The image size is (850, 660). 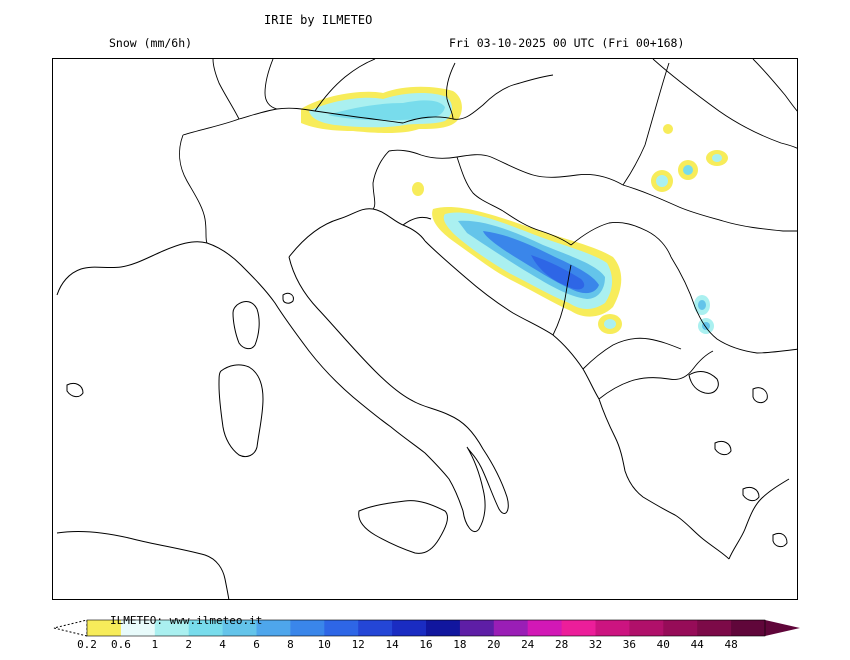 I want to click on color-scale, so click(x=425, y=634).